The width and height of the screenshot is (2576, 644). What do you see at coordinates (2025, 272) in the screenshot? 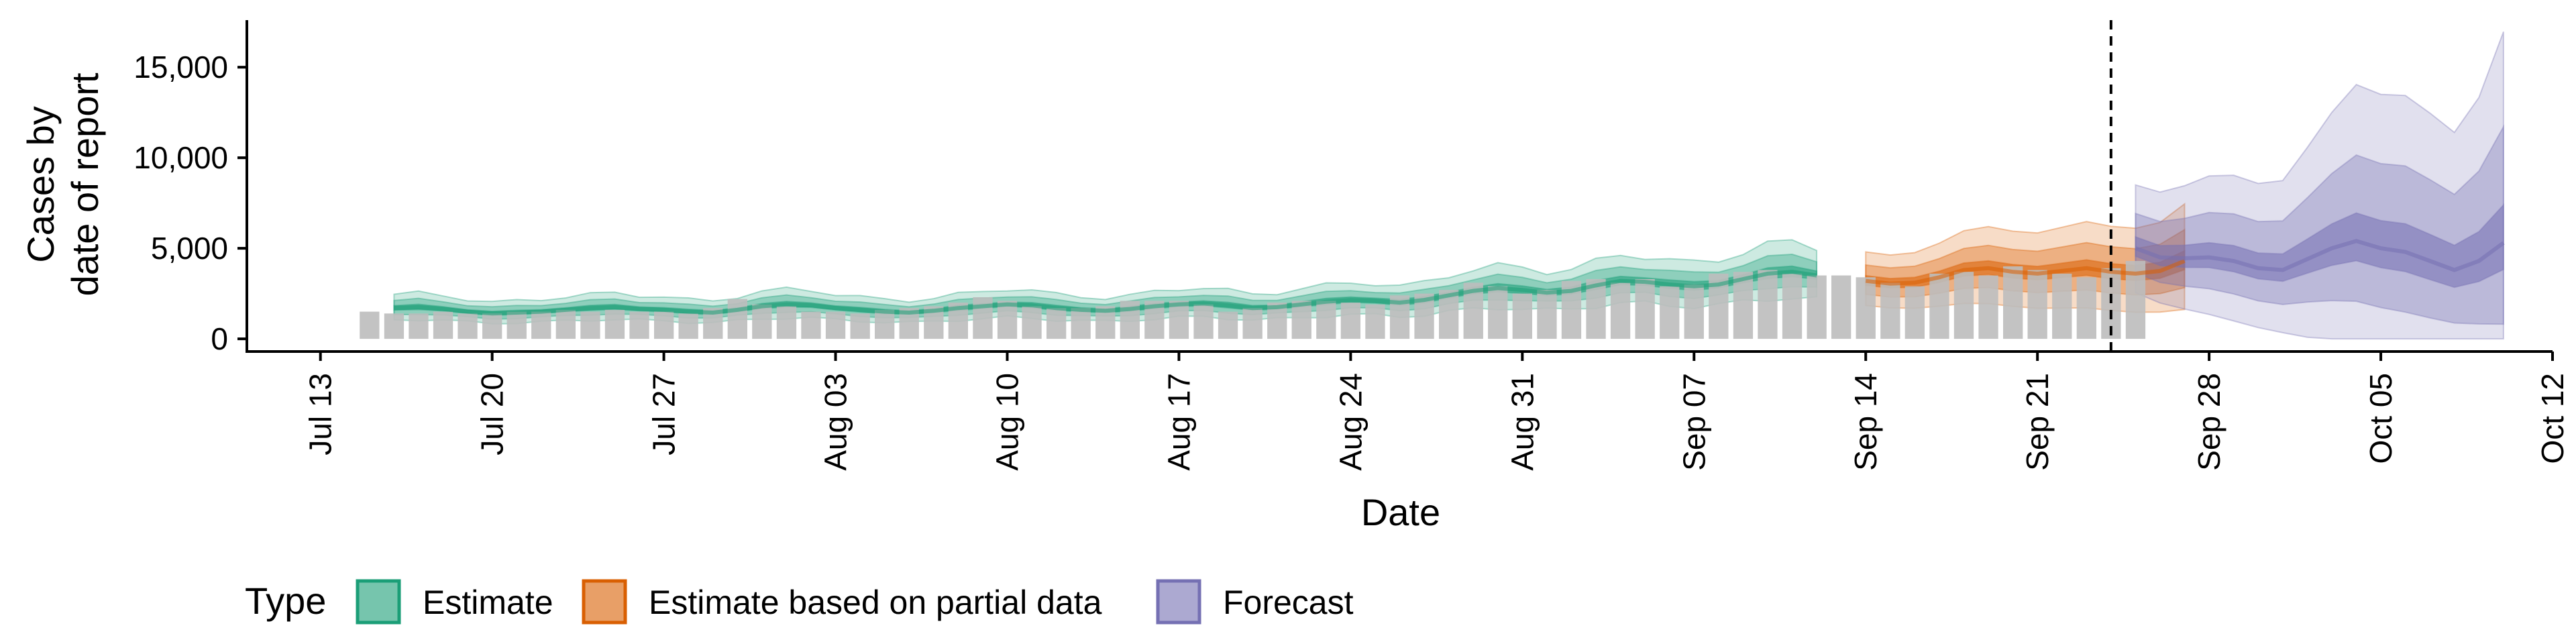
I see `median-estimate-based-on-partial-data` at bounding box center [2025, 272].